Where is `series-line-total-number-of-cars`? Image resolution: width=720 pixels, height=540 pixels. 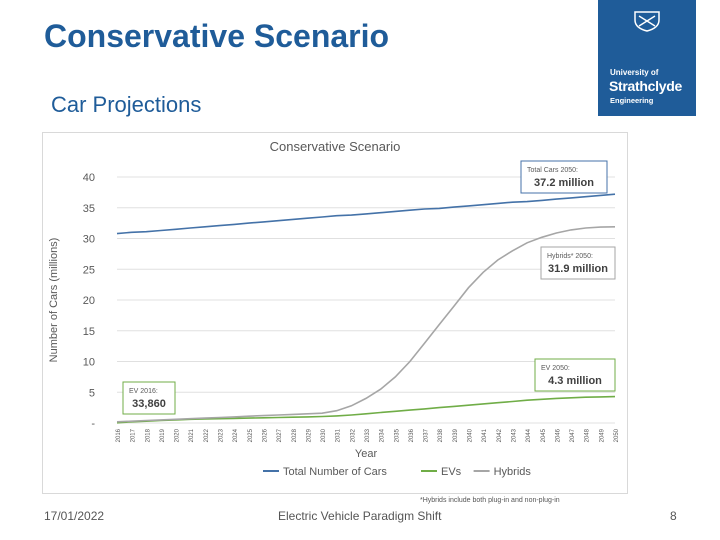
series-line-total-number-of-cars is located at coordinates (366, 214).